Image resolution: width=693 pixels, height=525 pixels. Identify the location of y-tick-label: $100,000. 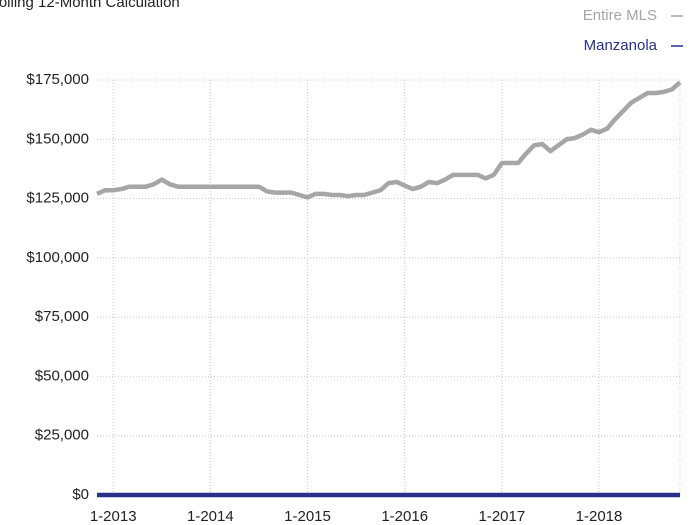
(57, 257).